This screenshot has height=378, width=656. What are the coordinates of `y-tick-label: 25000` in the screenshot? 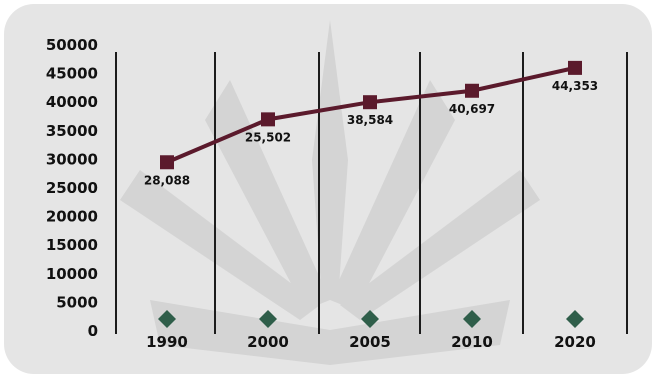 It's located at (72, 188).